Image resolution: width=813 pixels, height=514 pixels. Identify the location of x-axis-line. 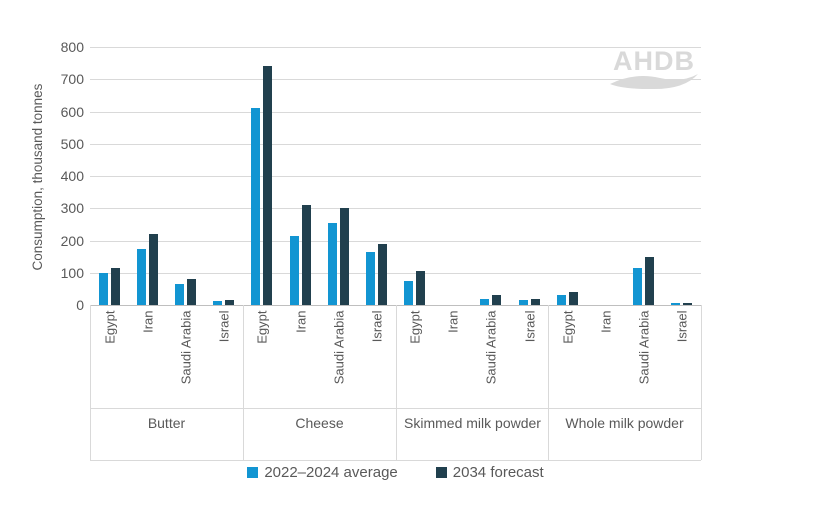
(395, 305).